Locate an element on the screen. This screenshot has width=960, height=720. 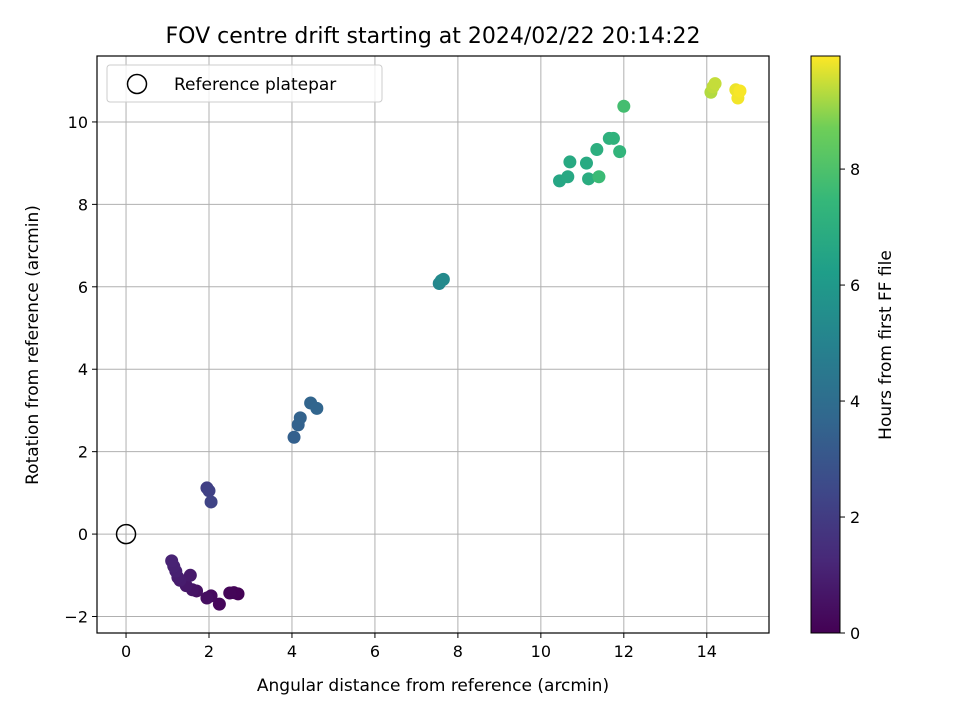
x-tick-label: 6 is located at coordinates (375, 651).